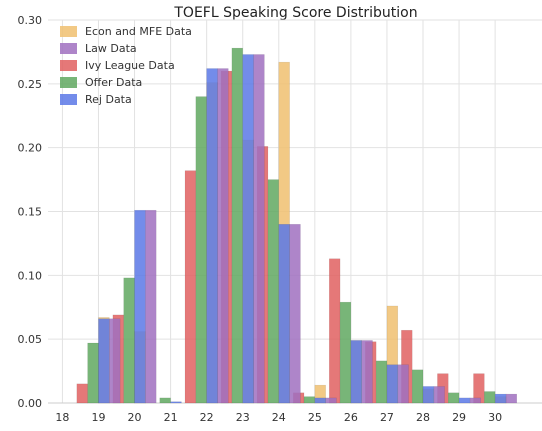  I want to click on x-tick-label: 30, so click(495, 417).